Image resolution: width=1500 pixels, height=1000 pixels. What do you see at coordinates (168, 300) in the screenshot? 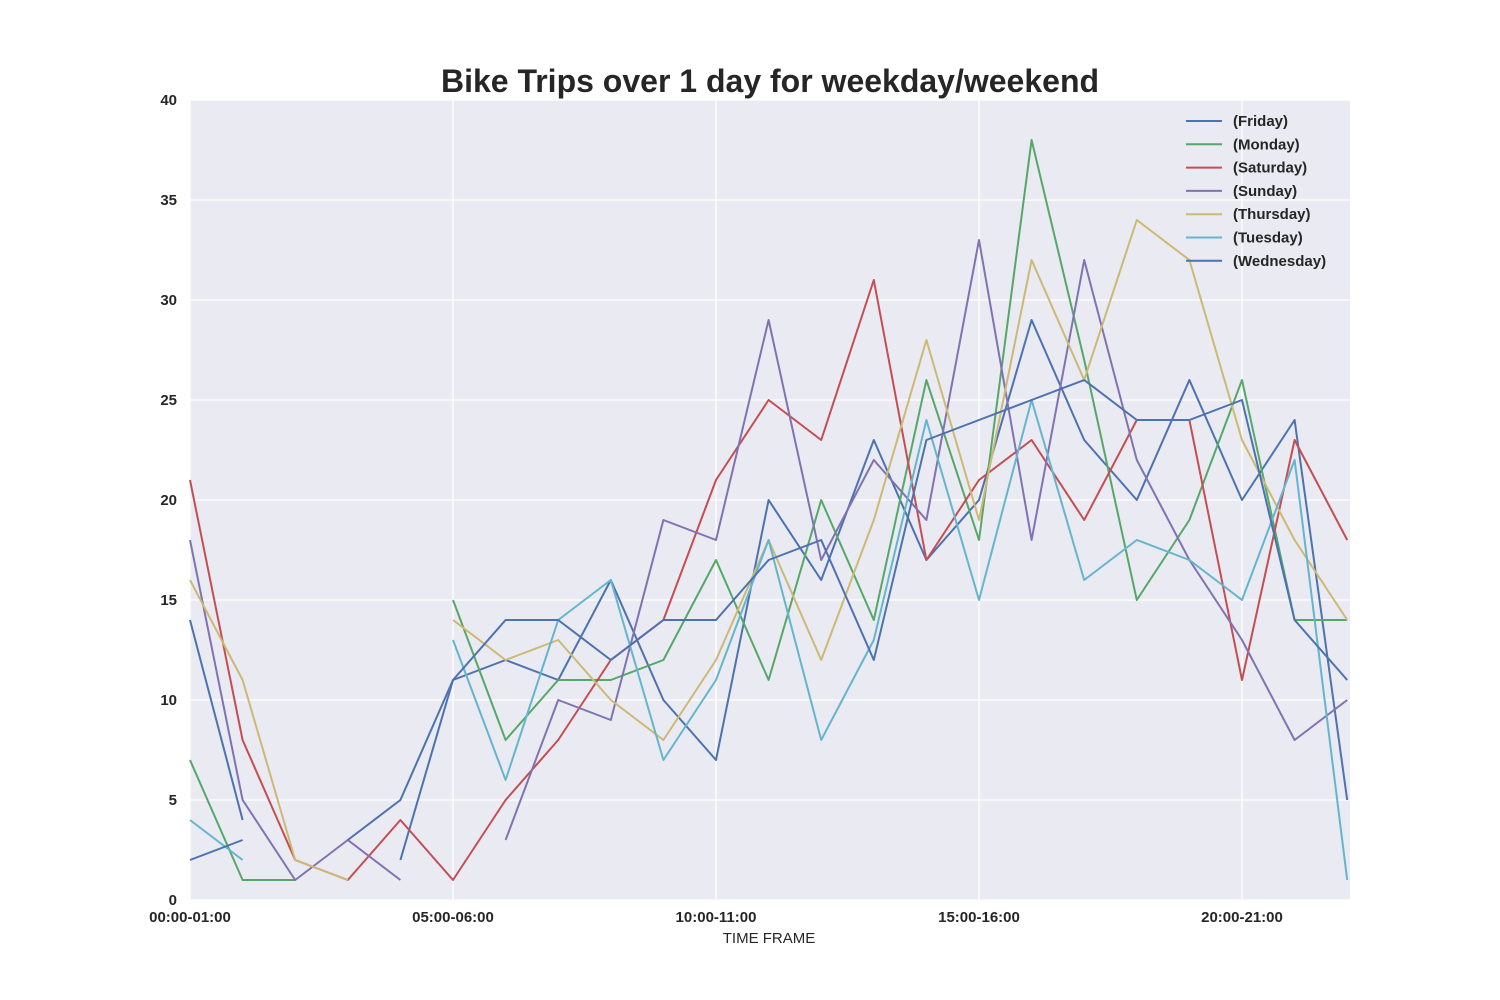
I see `y-tick-label: 30` at bounding box center [168, 300].